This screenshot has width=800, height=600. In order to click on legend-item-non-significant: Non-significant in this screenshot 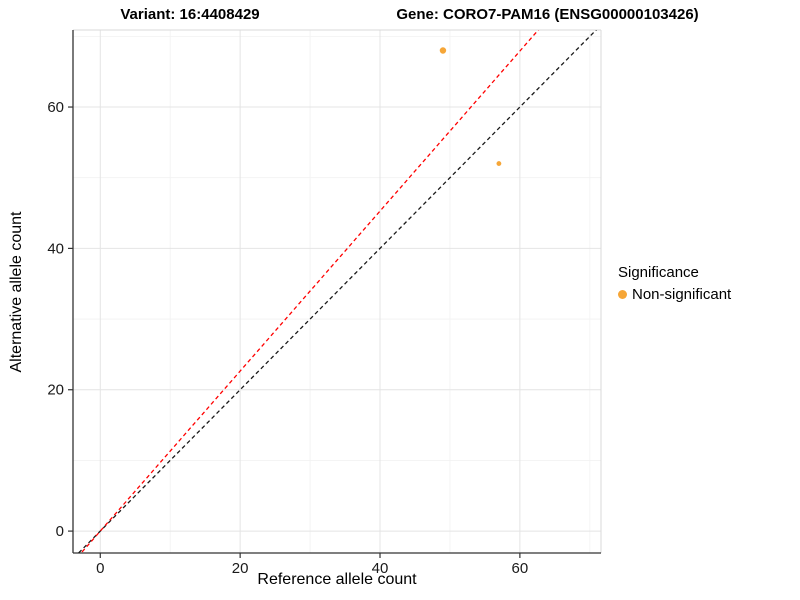, I will do `click(674, 294)`.